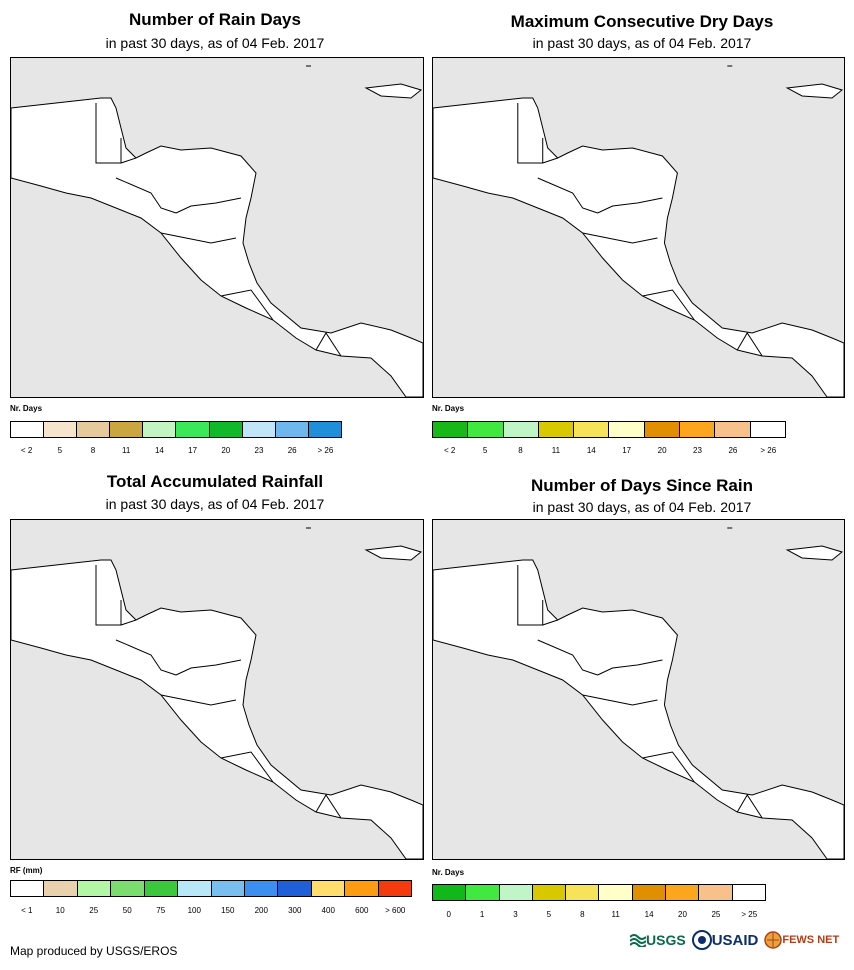 The height and width of the screenshot is (970, 854). What do you see at coordinates (811, 940) in the screenshot?
I see `fews-logo-text: FEWS NET` at bounding box center [811, 940].